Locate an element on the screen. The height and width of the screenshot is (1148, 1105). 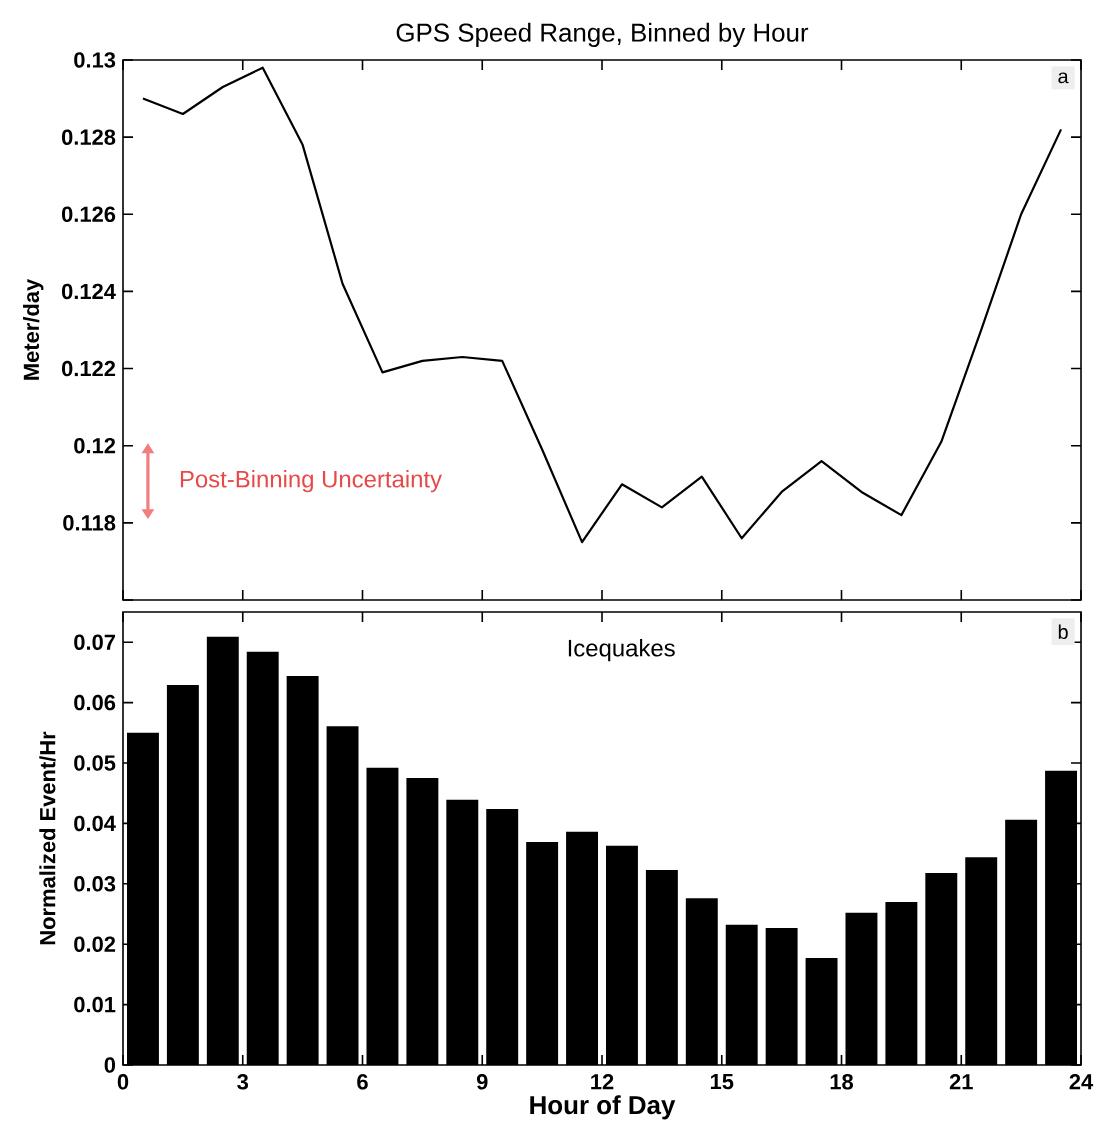
x-tick-label: 3 is located at coordinates (243, 1082).